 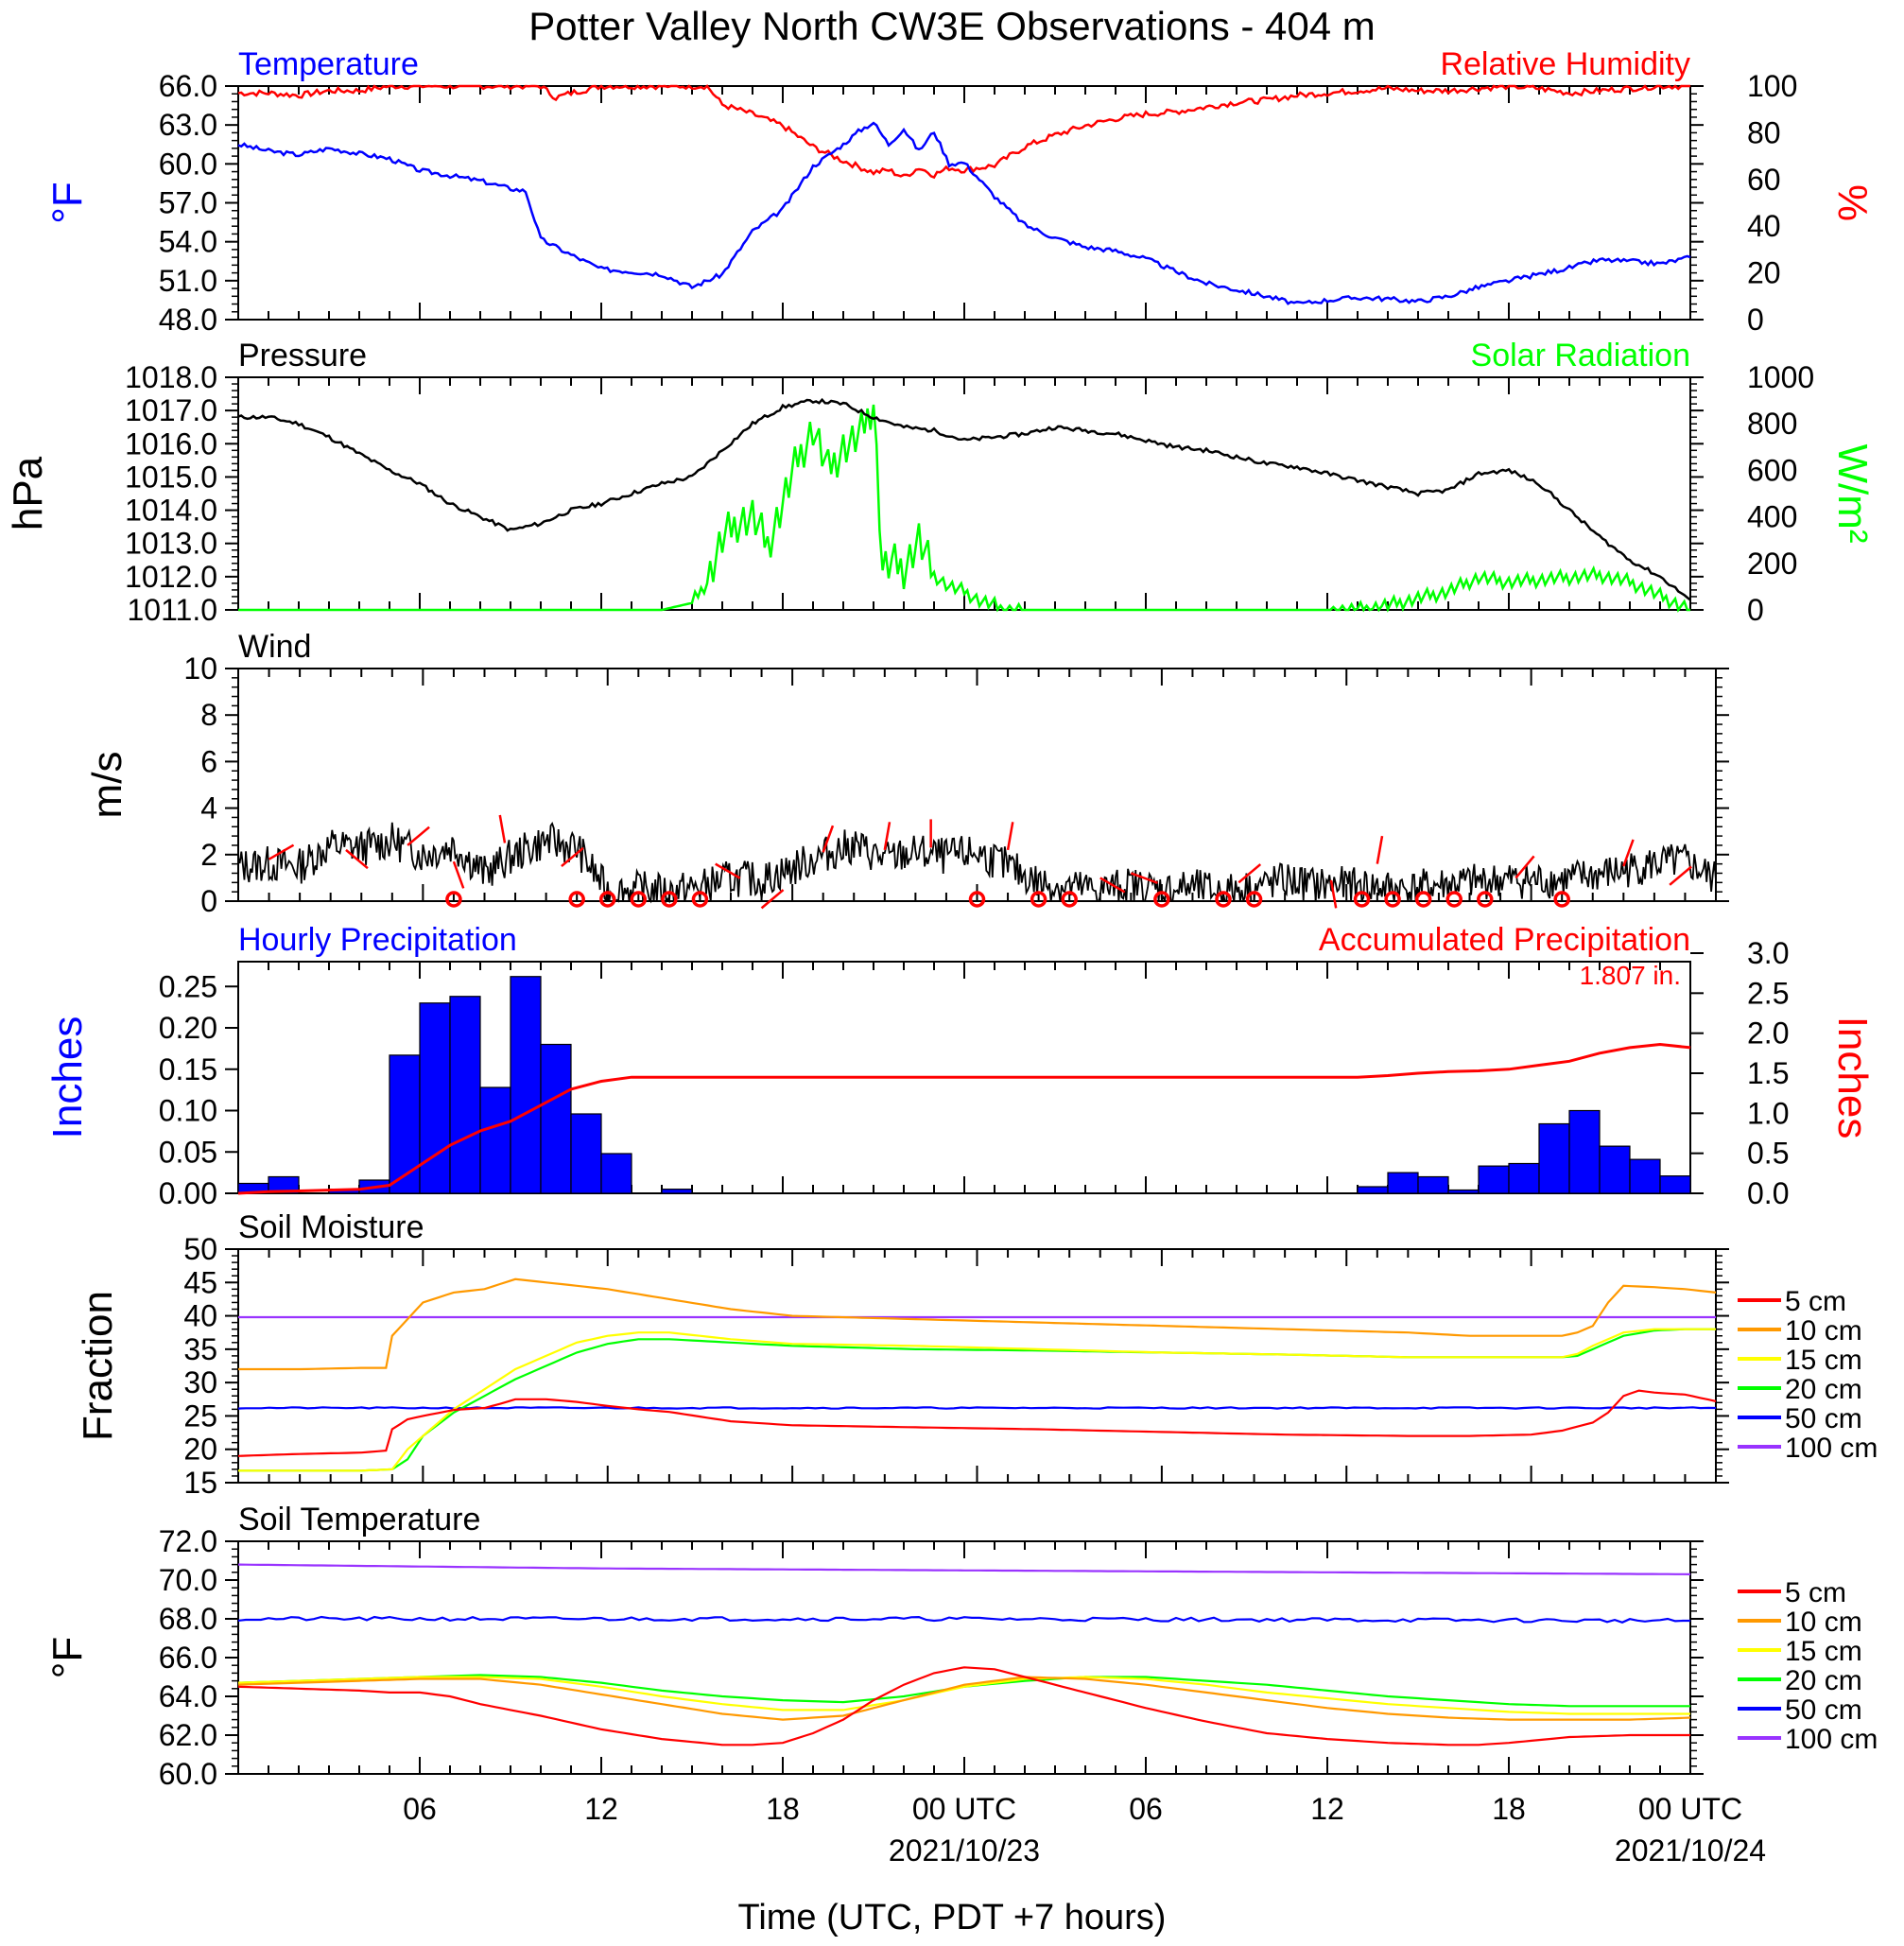 What do you see at coordinates (200, 1382) in the screenshot?
I see `y-tick-label: 30` at bounding box center [200, 1382].